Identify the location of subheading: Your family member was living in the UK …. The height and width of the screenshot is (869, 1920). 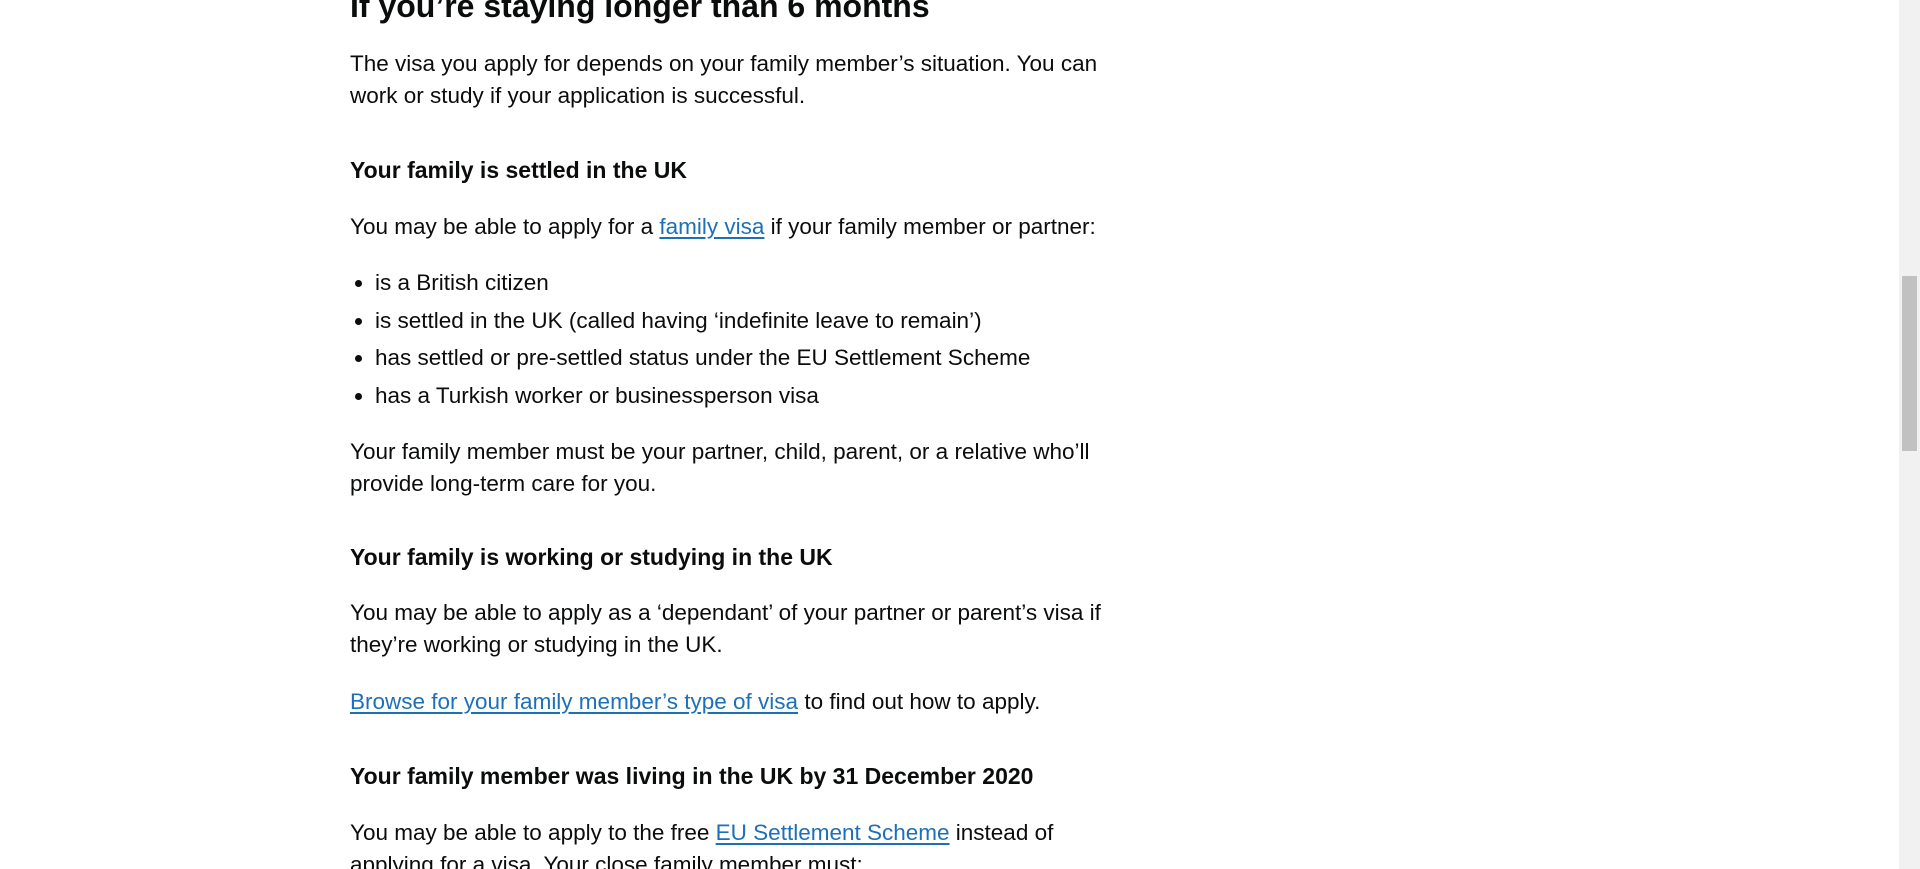
(692, 776).